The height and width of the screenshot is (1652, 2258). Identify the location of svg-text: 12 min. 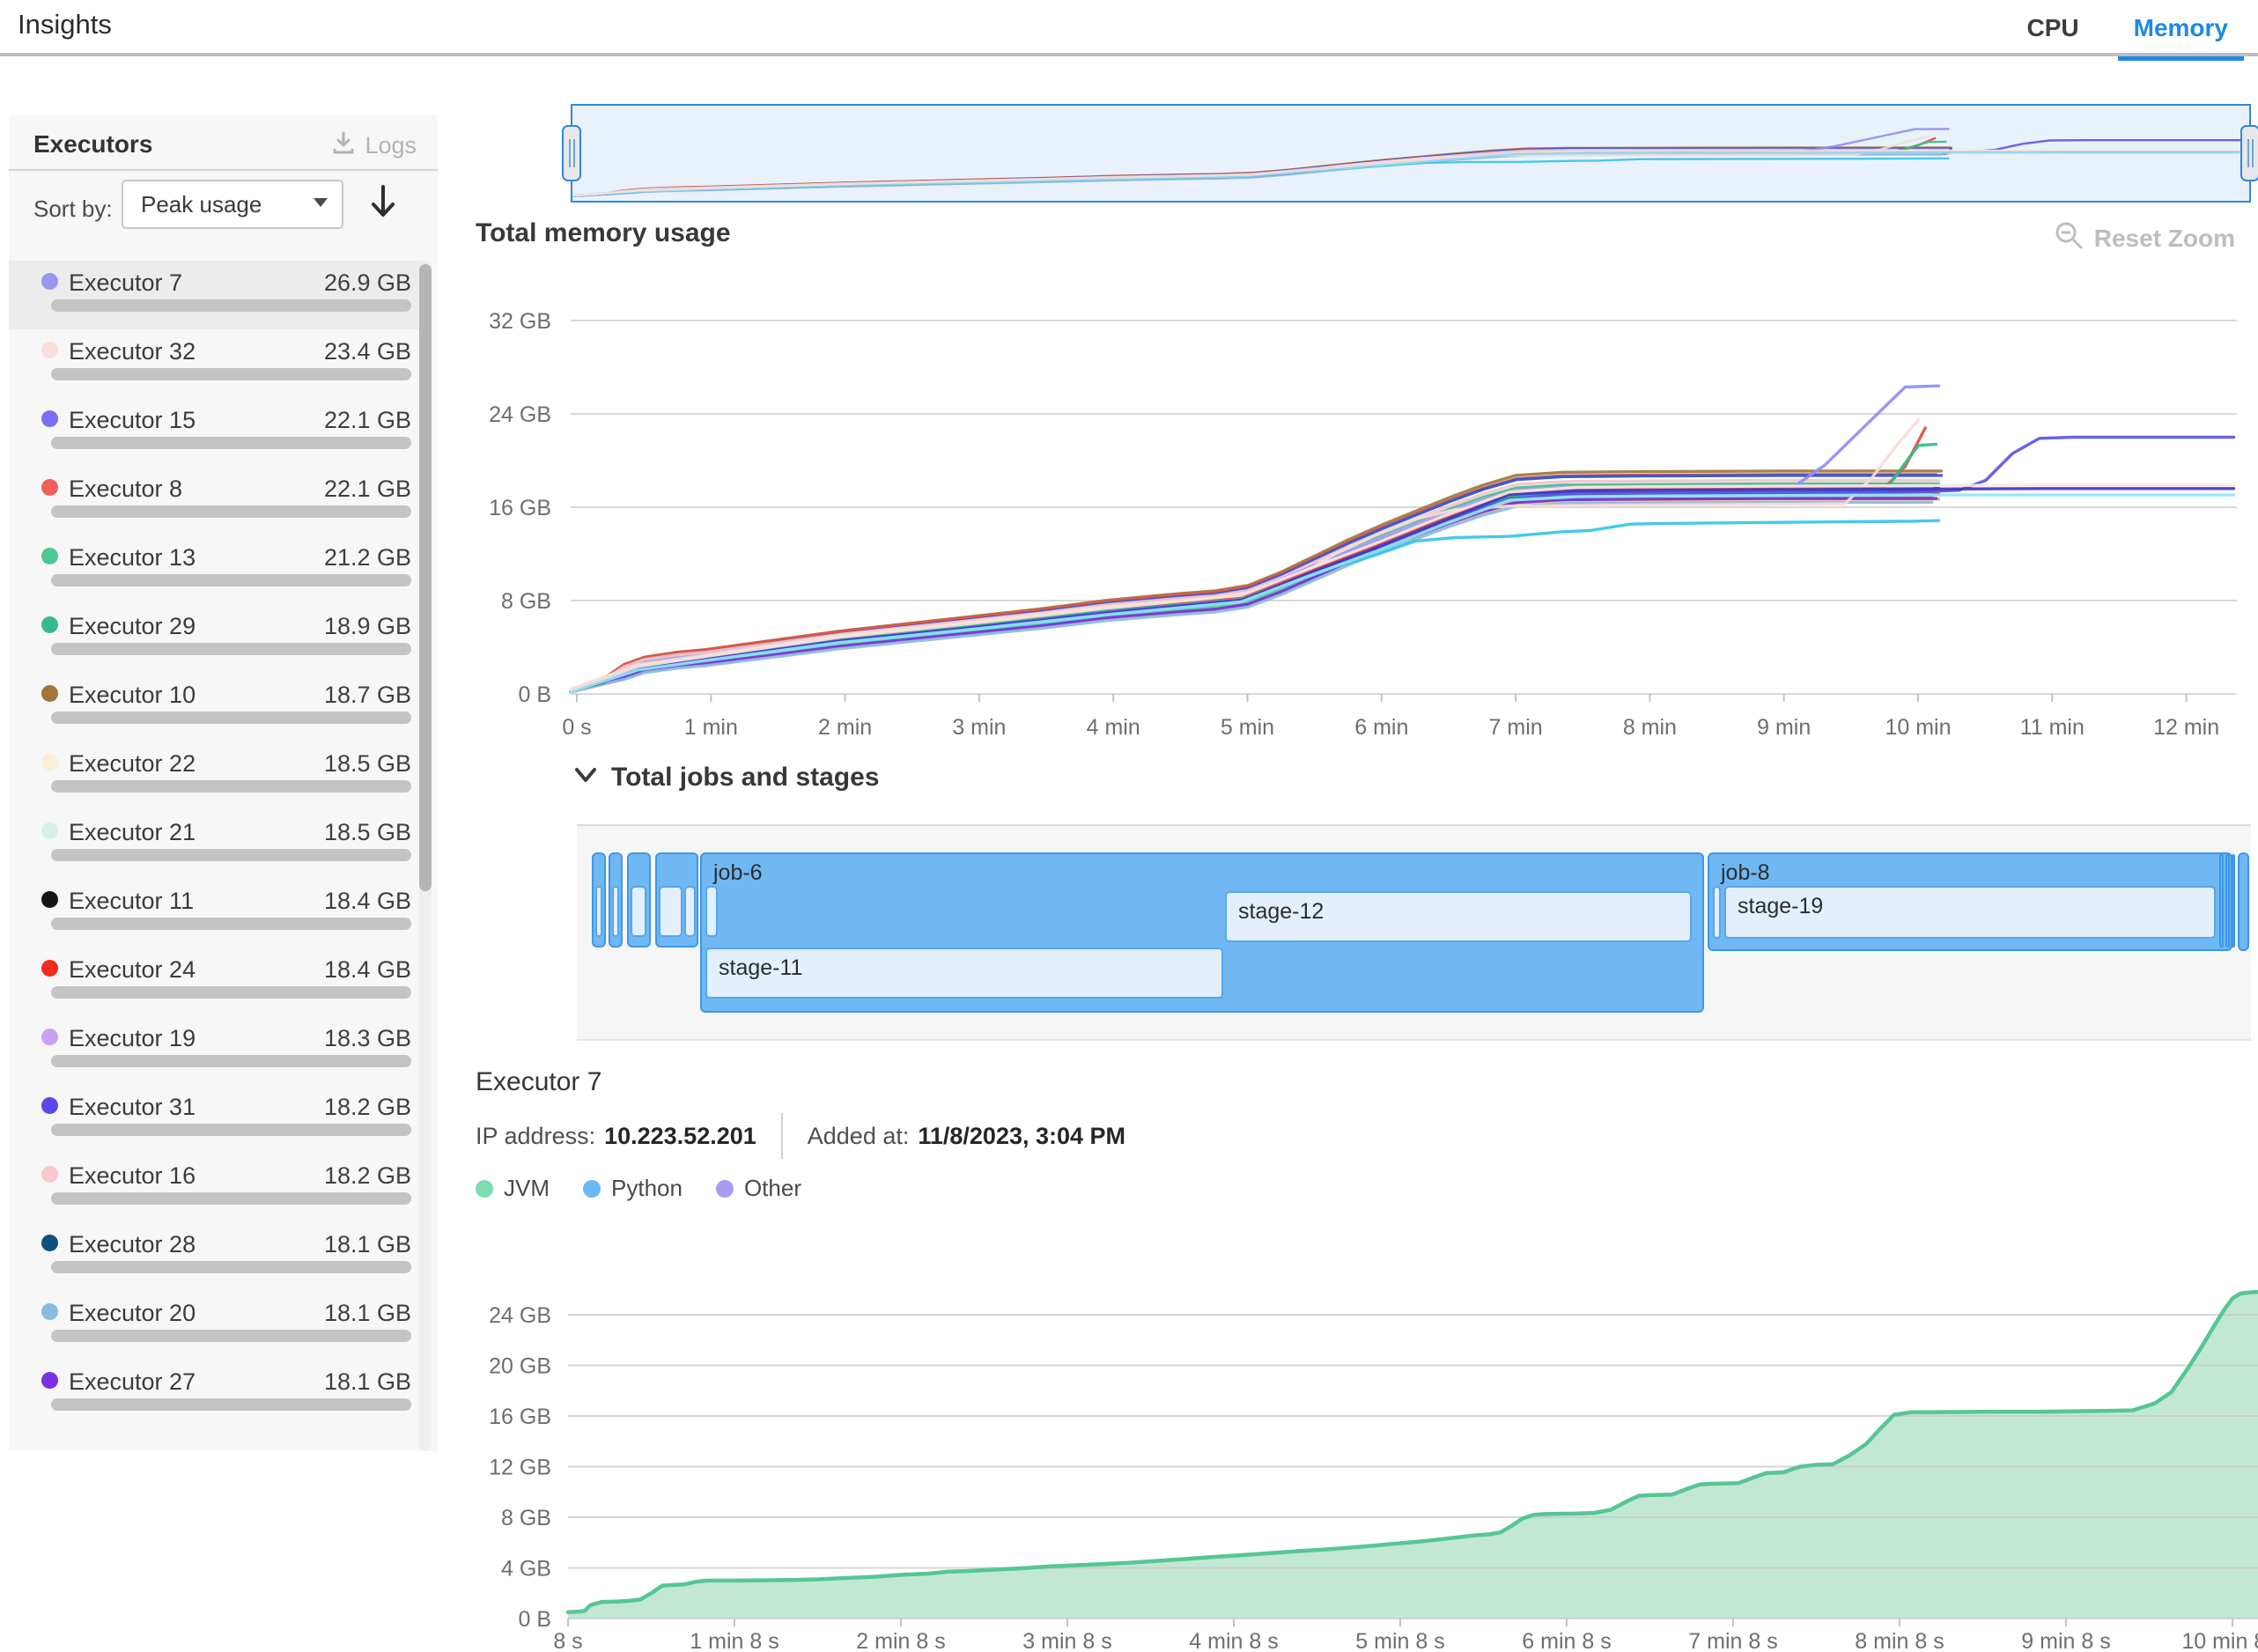
(2186, 727).